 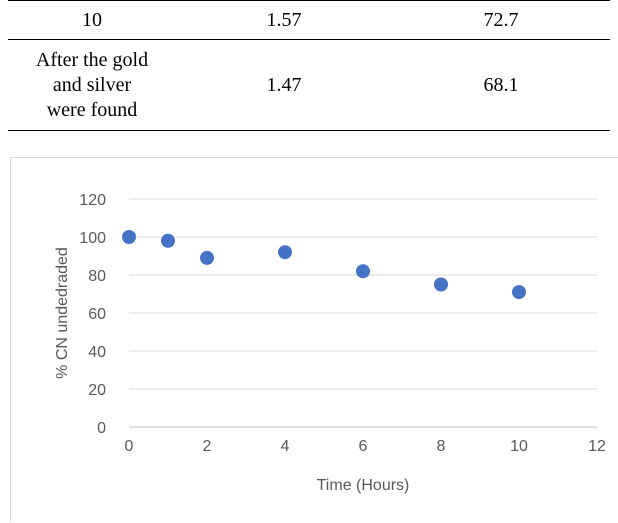 I want to click on table-cell: 72.7, so click(x=501, y=20).